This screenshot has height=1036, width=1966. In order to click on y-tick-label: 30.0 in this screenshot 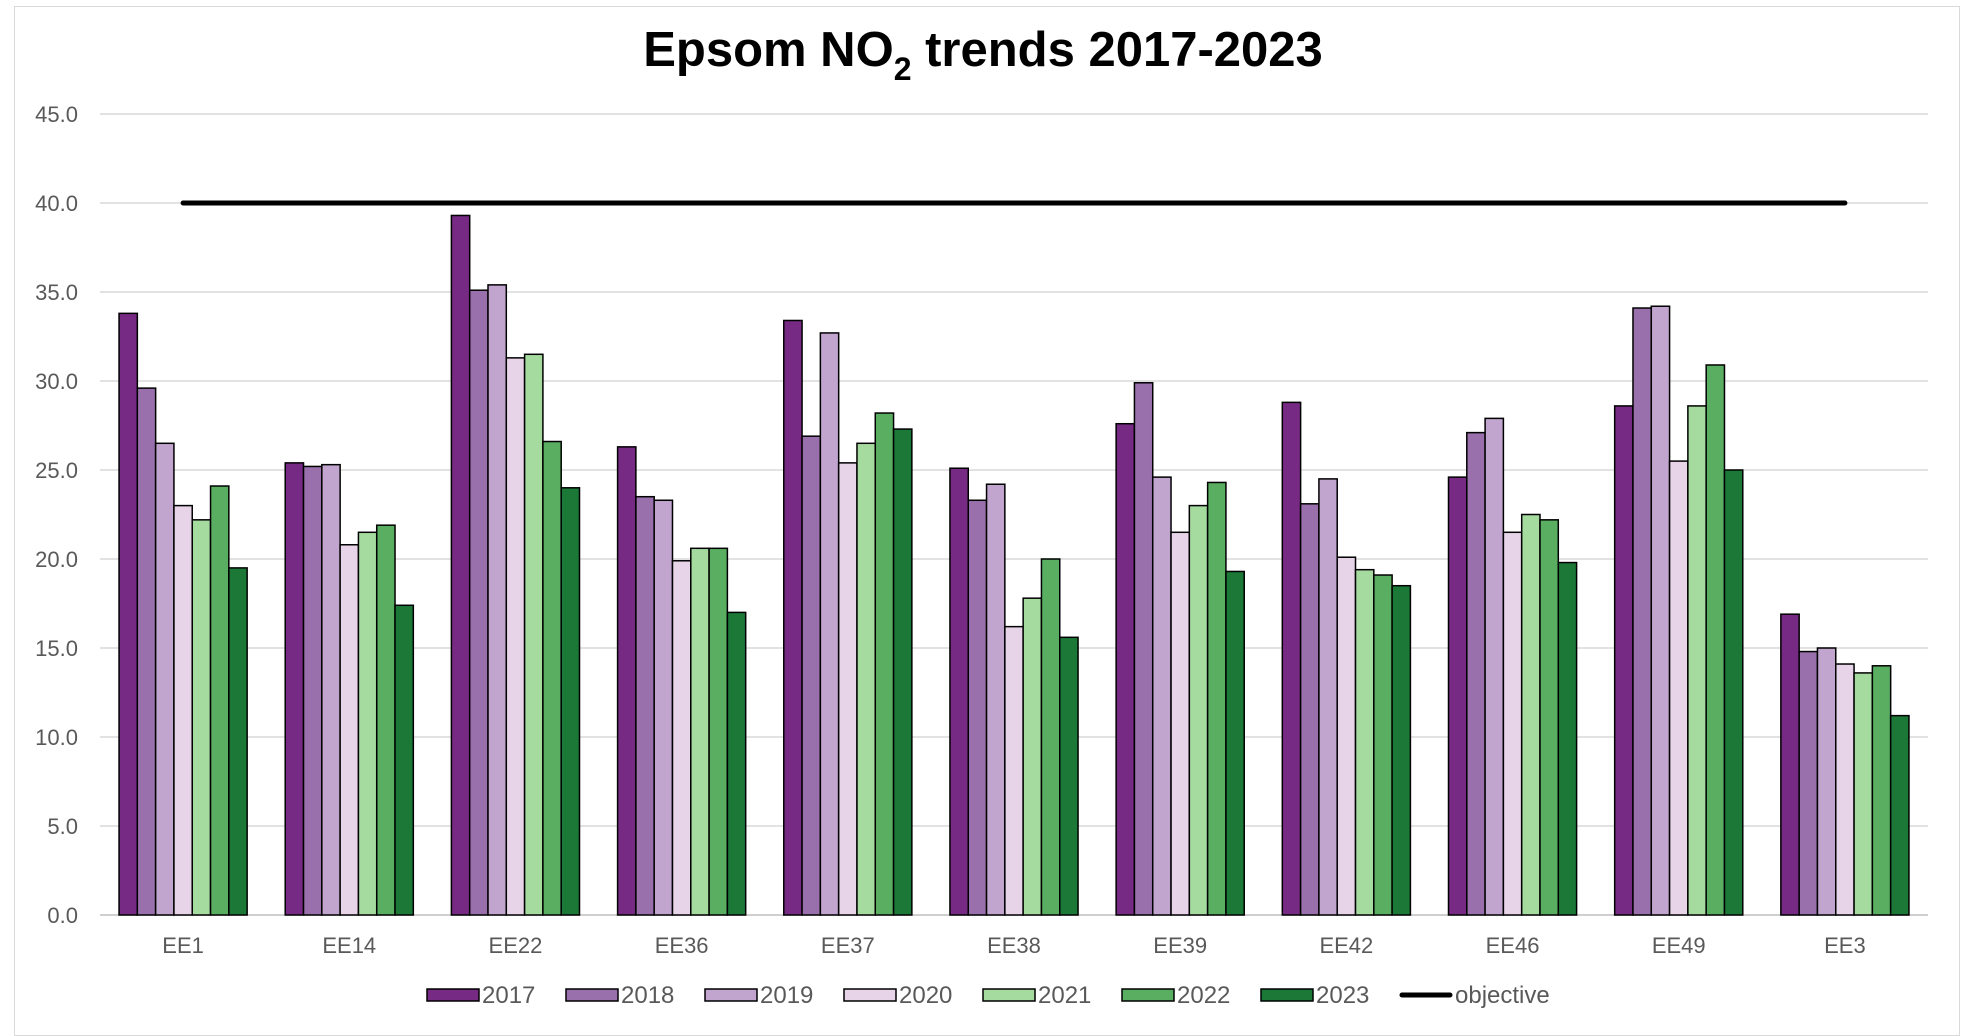, I will do `click(56, 381)`.